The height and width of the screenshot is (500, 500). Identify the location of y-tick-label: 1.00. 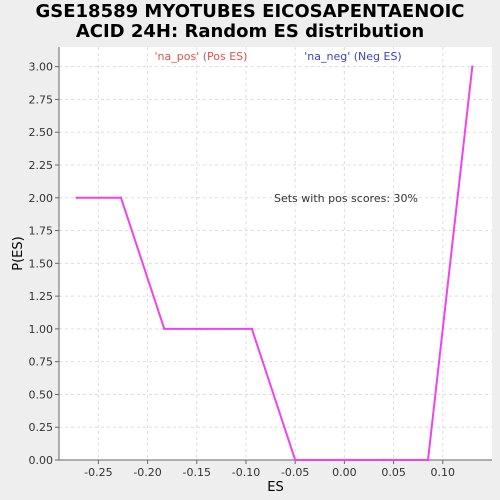
(41, 329).